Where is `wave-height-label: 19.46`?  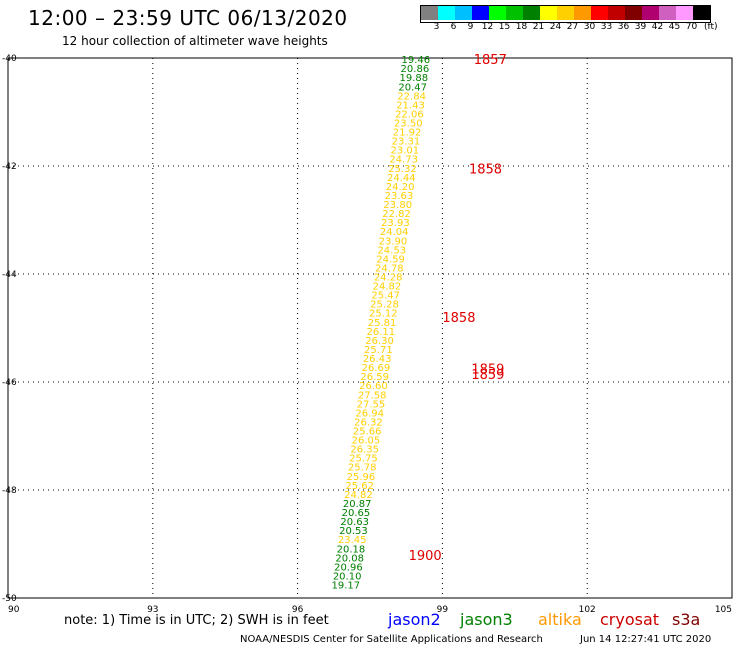
wave-height-label: 19.46 is located at coordinates (416, 60).